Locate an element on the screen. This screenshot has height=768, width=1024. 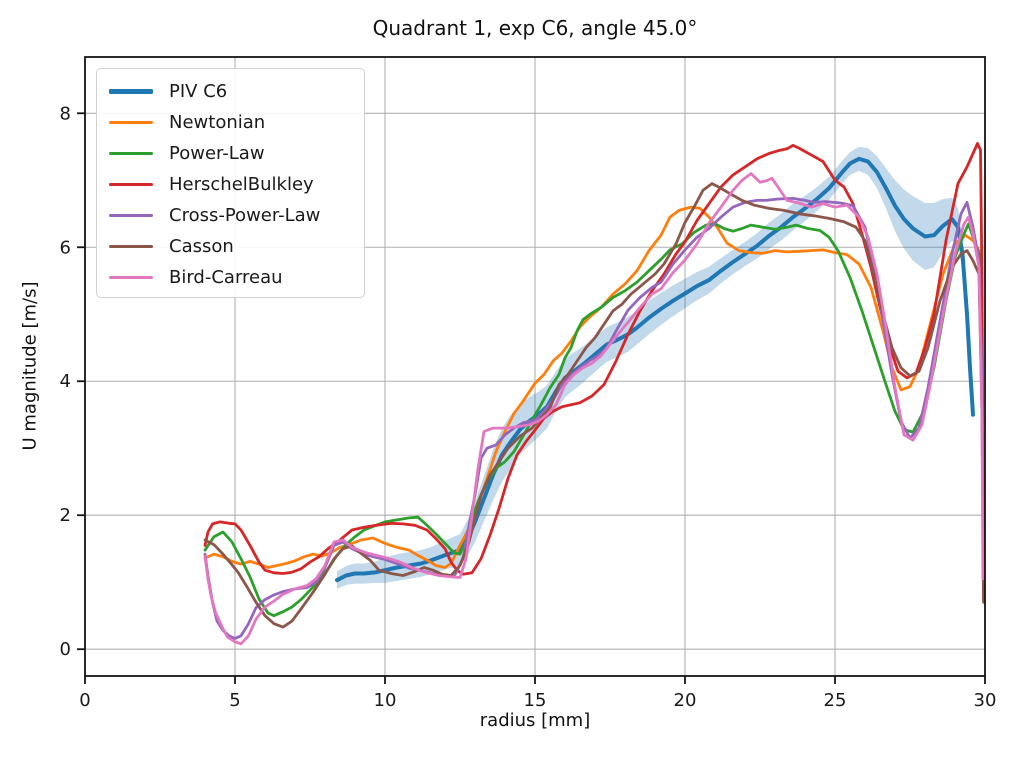
legend-swatch-cross-power-law is located at coordinates (131, 215).